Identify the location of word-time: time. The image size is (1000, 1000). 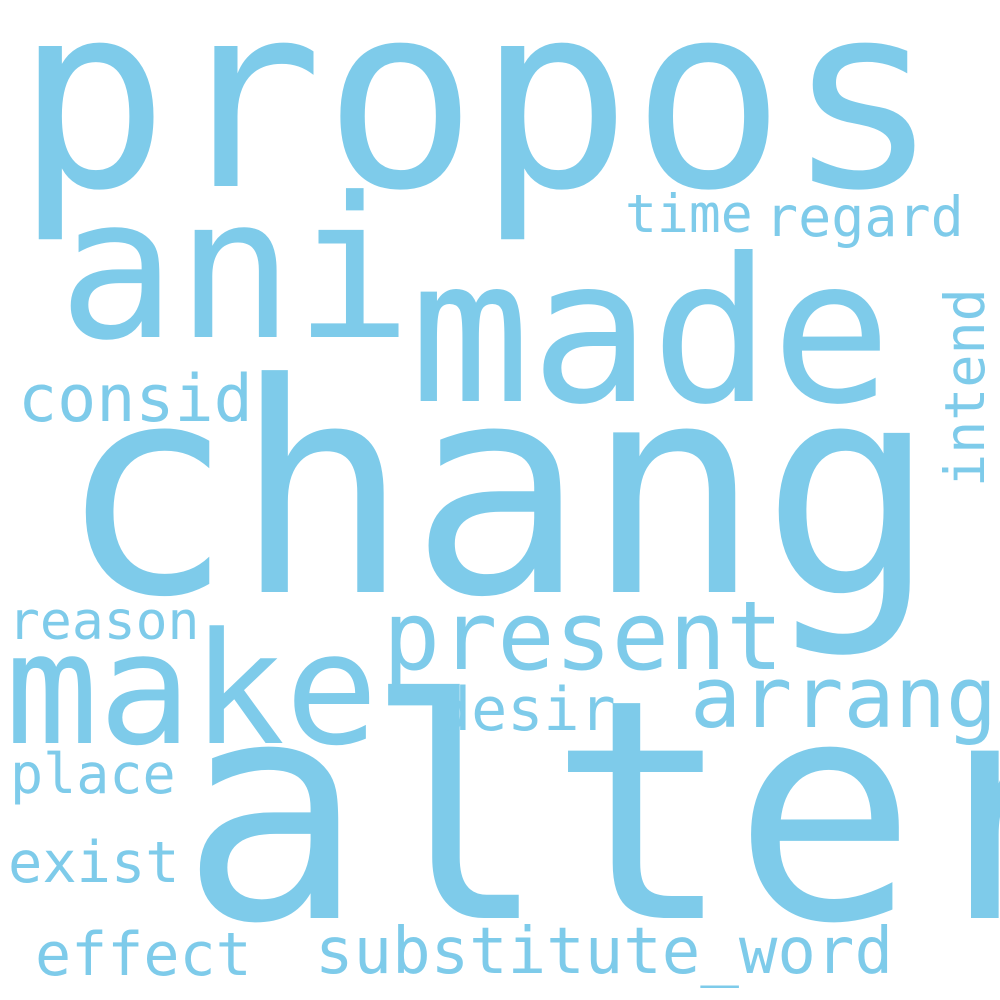
(689, 214).